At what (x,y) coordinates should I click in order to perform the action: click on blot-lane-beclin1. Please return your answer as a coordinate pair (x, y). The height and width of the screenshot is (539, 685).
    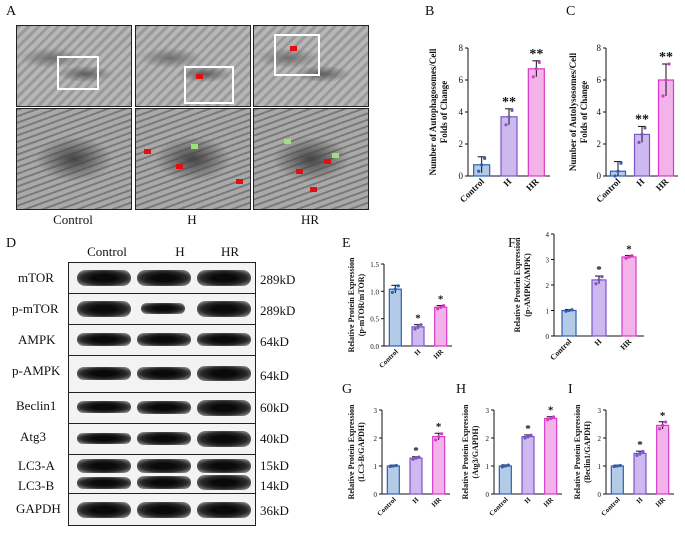
    Looking at the image, I should click on (162, 408).